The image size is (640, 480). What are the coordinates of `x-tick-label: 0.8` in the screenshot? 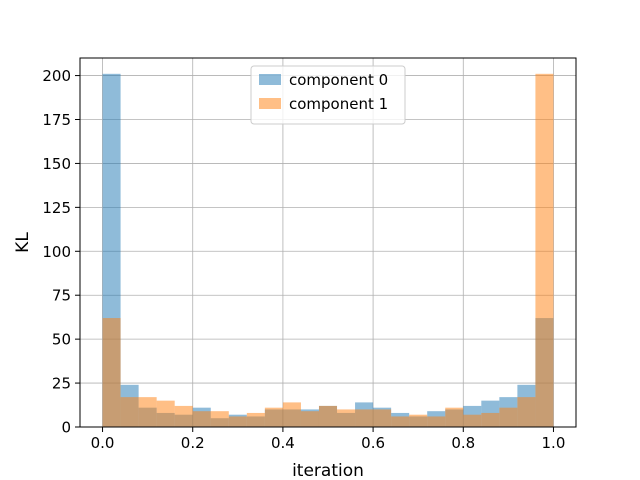 It's located at (463, 443).